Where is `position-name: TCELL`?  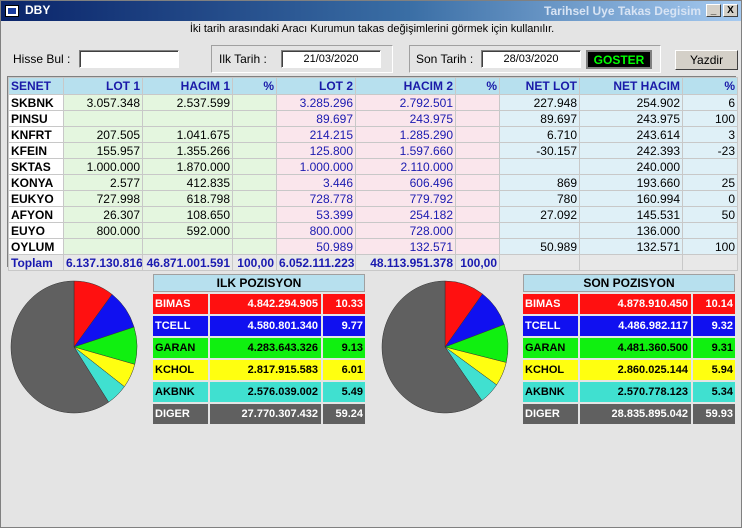
position-name: TCELL is located at coordinates (551, 326).